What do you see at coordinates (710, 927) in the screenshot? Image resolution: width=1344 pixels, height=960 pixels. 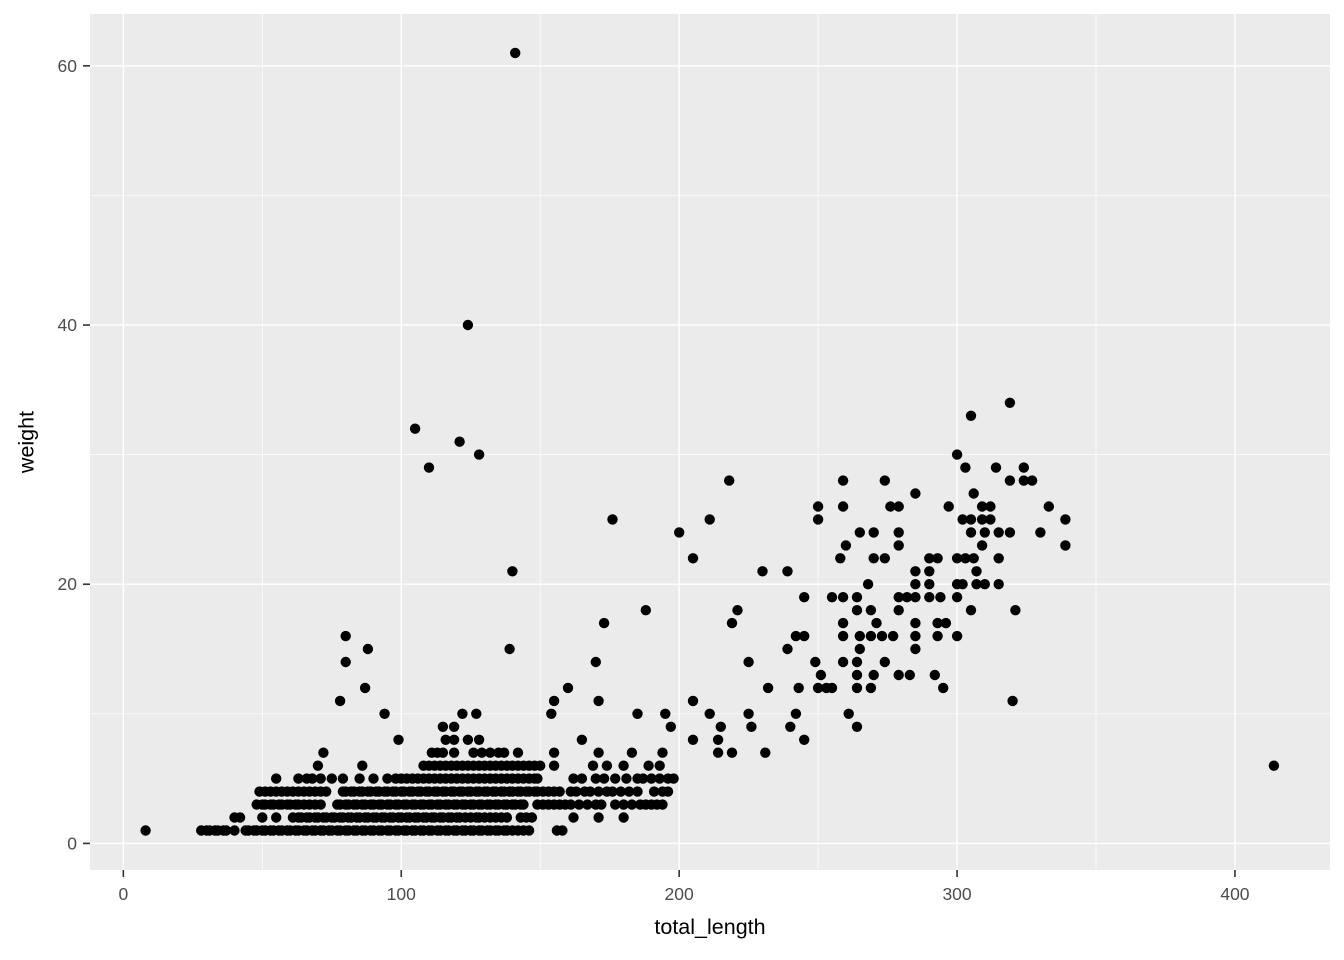 I see `x-axis-title: total_length` at bounding box center [710, 927].